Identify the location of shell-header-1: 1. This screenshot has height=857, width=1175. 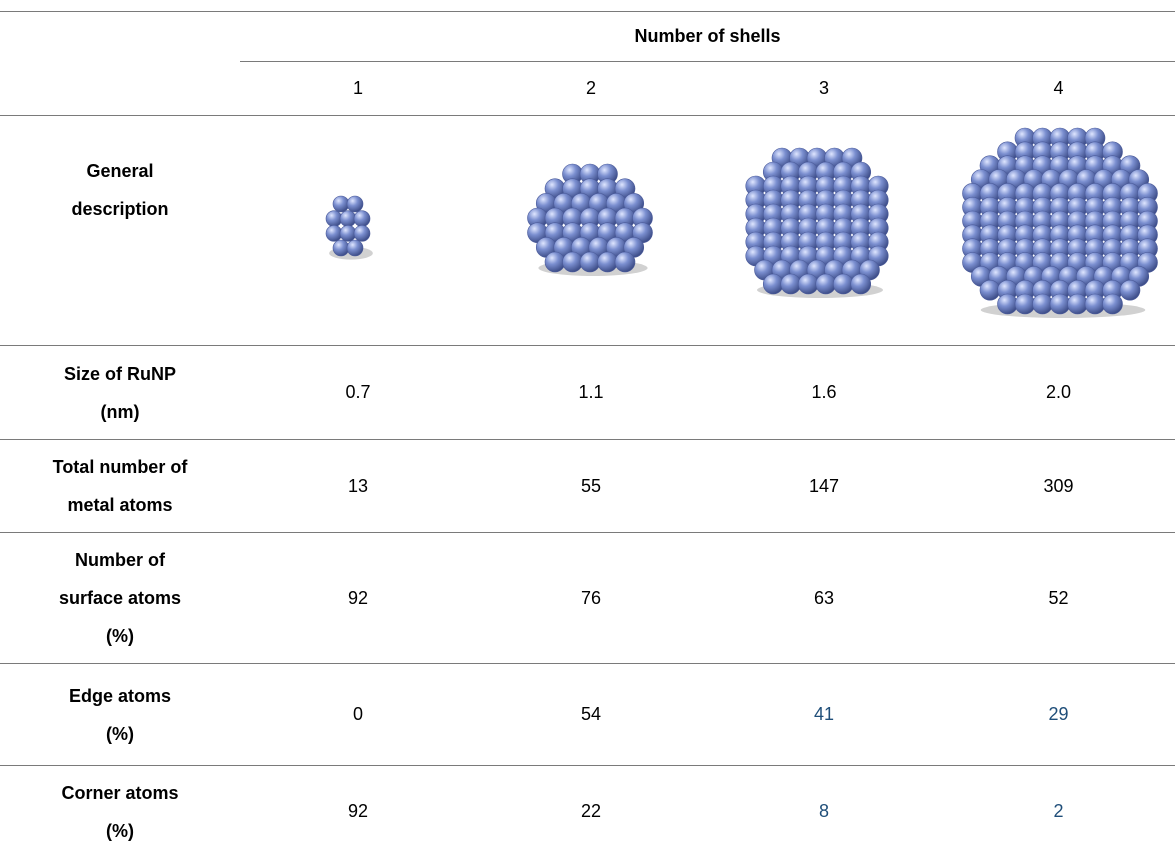
(357, 88).